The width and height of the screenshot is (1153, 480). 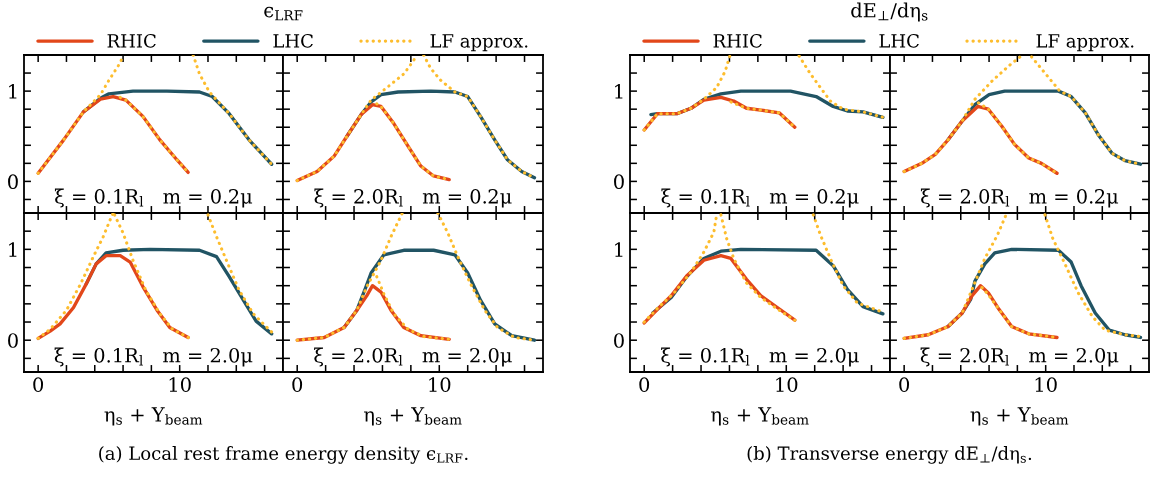 What do you see at coordinates (283, 13) in the screenshot?
I see `chart-title: ϵ$_{LRF}$` at bounding box center [283, 13].